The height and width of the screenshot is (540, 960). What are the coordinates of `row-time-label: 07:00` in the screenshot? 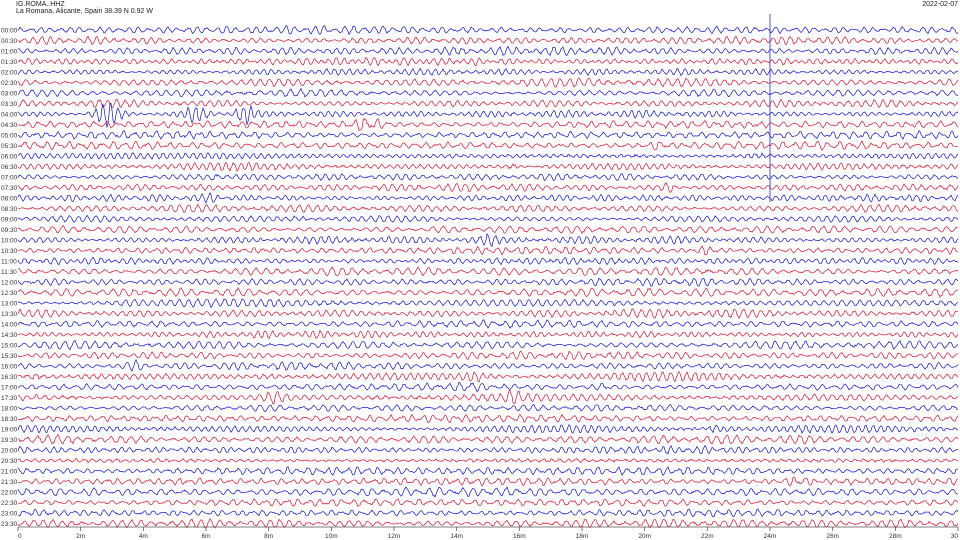 It's located at (9, 178).